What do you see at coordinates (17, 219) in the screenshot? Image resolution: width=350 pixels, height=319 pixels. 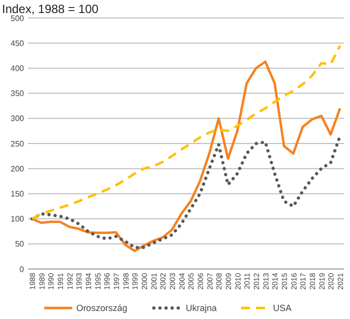 I see `y-tick-label: 100` at bounding box center [17, 219].